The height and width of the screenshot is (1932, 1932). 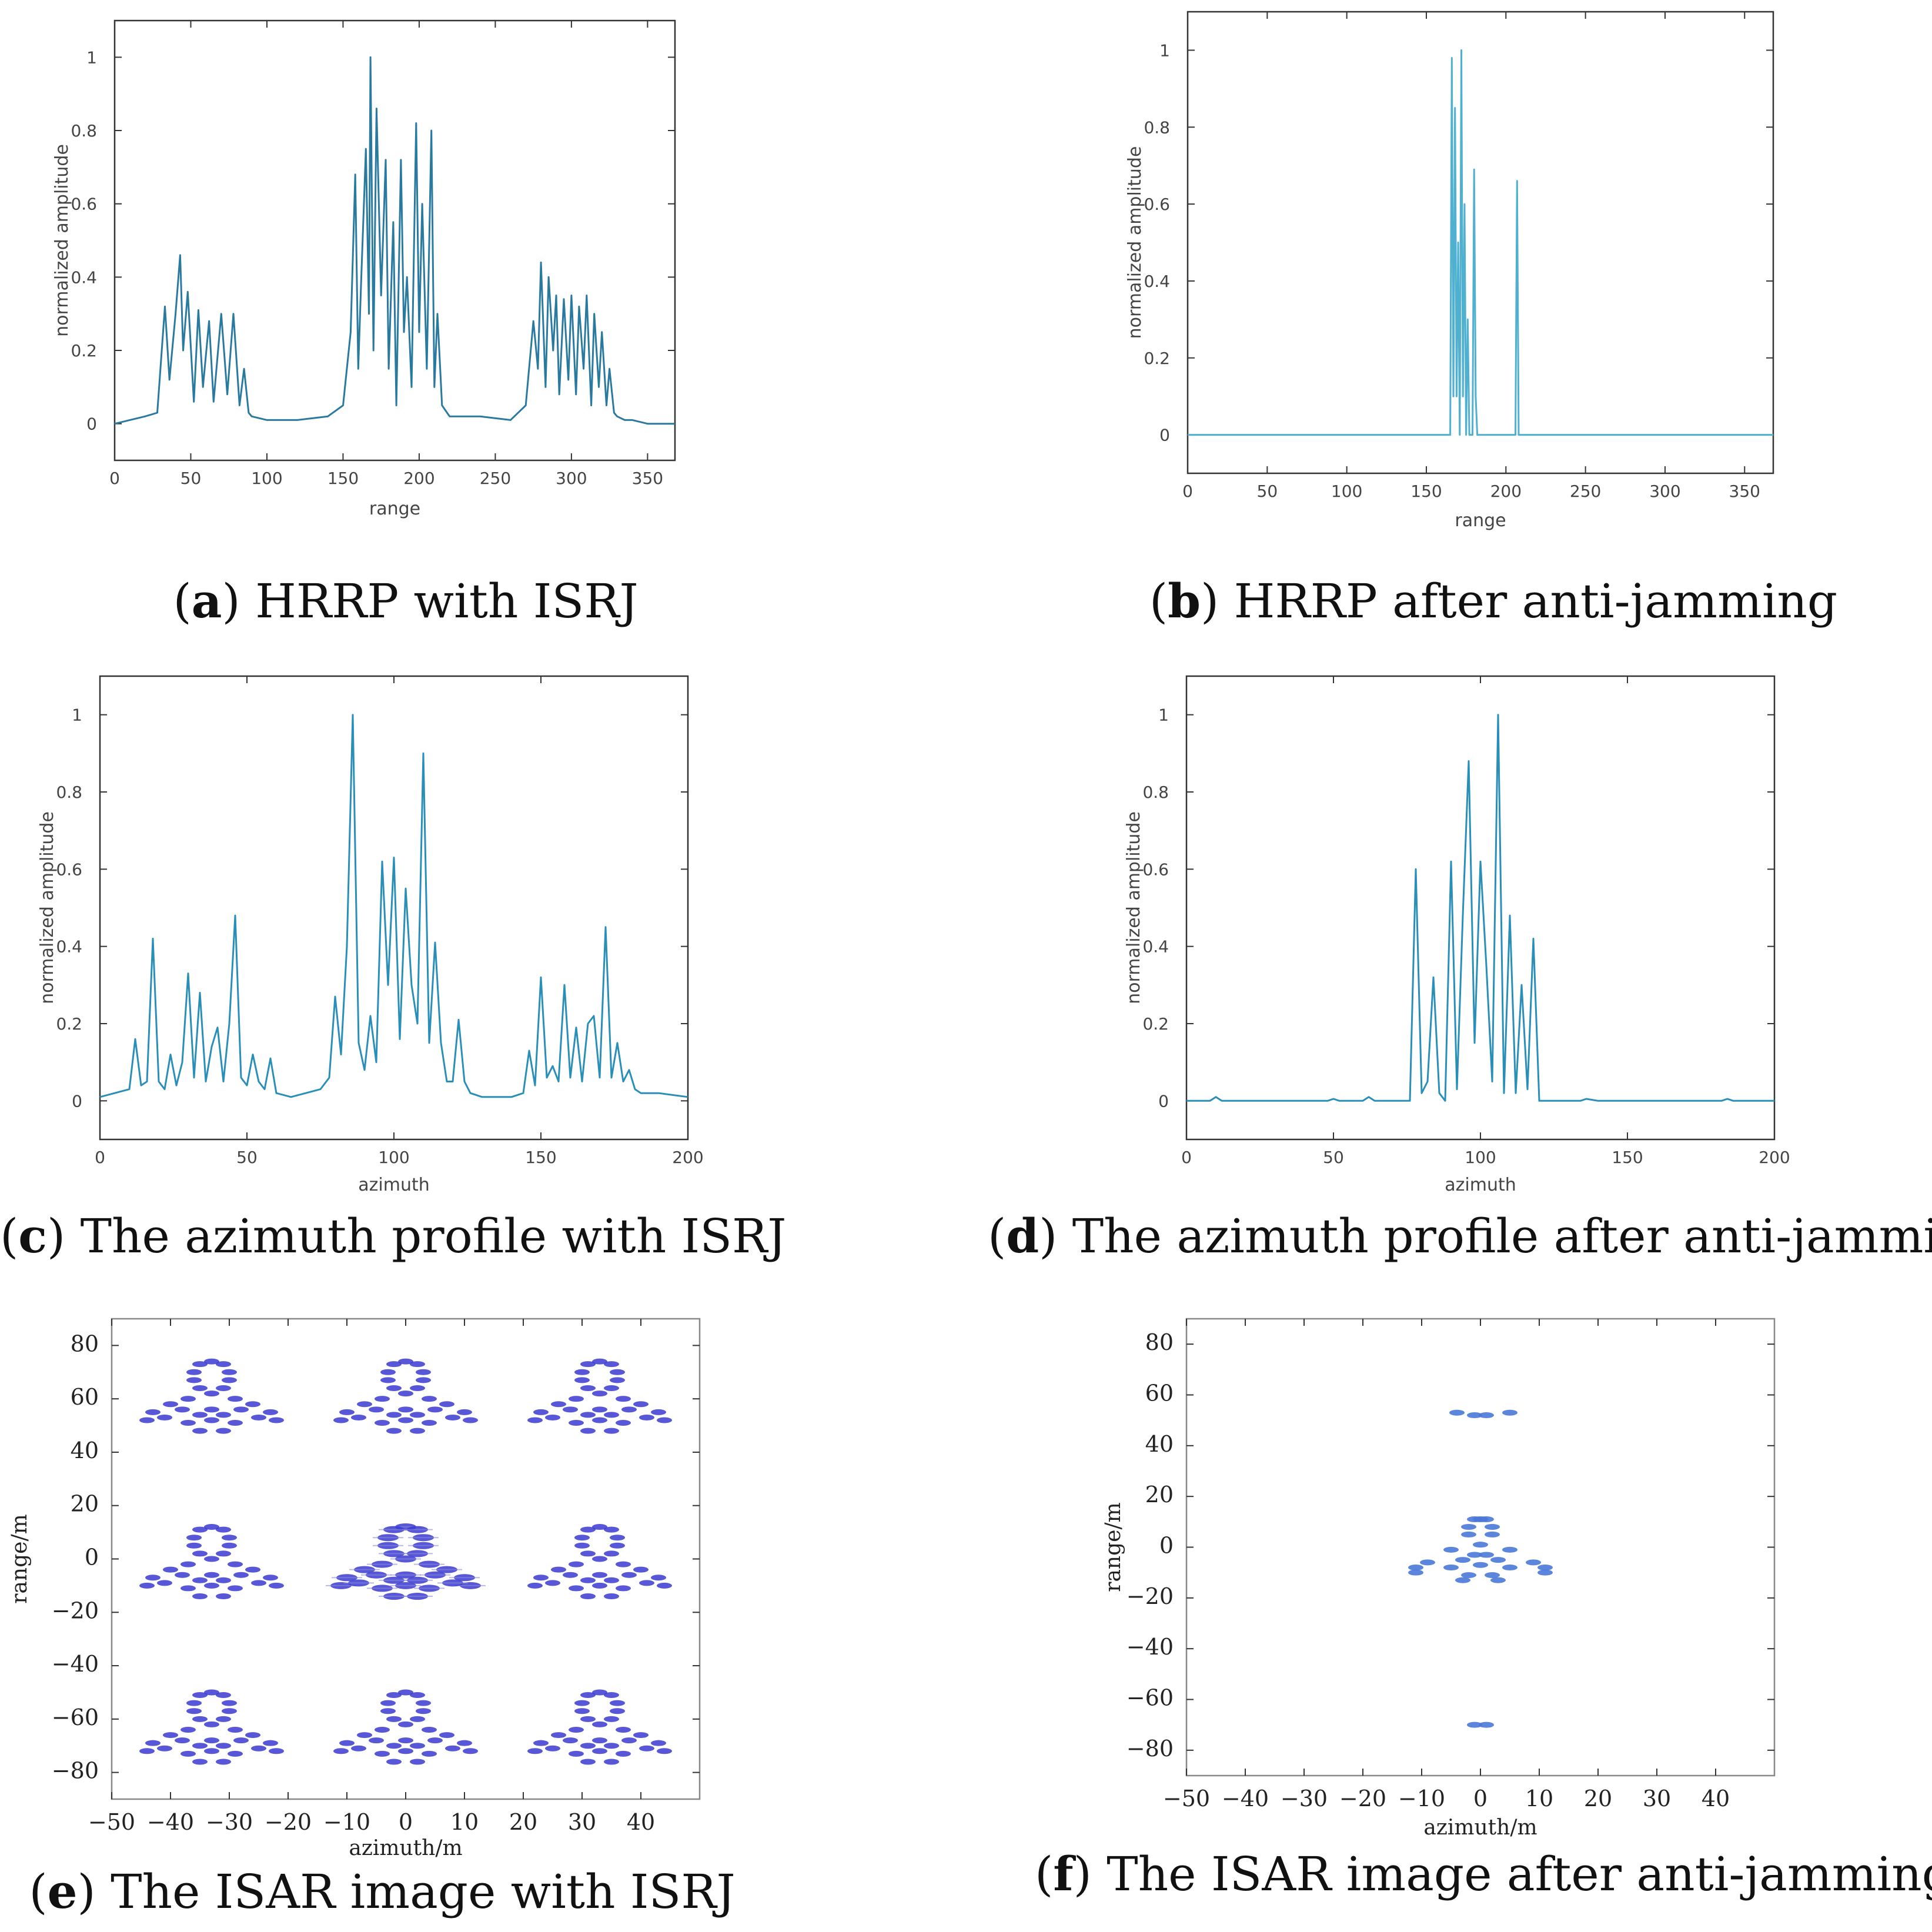 What do you see at coordinates (1480, 520) in the screenshot?
I see `x-axis-label: range` at bounding box center [1480, 520].